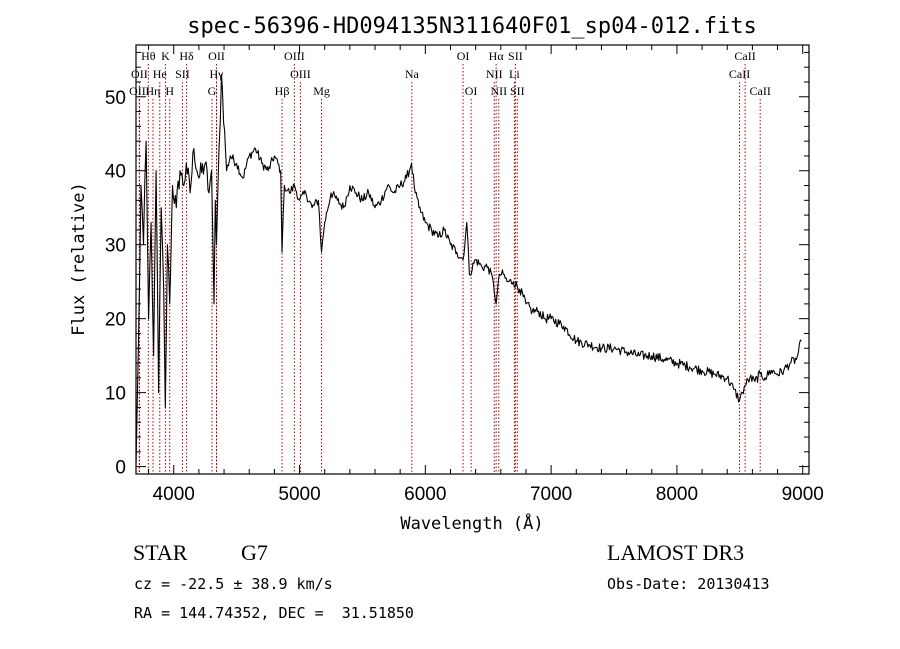 This screenshot has height=649, width=900. What do you see at coordinates (115, 246) in the screenshot?
I see `y-tick-label: 30` at bounding box center [115, 246].